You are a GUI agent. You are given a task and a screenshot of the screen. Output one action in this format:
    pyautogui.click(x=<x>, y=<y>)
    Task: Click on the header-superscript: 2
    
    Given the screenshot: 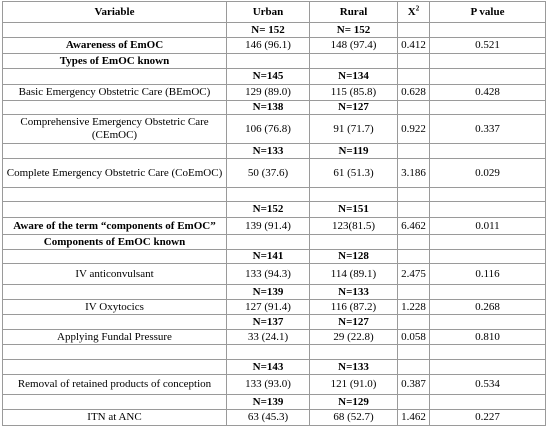 What is the action you would take?
    pyautogui.click(x=417, y=7)
    